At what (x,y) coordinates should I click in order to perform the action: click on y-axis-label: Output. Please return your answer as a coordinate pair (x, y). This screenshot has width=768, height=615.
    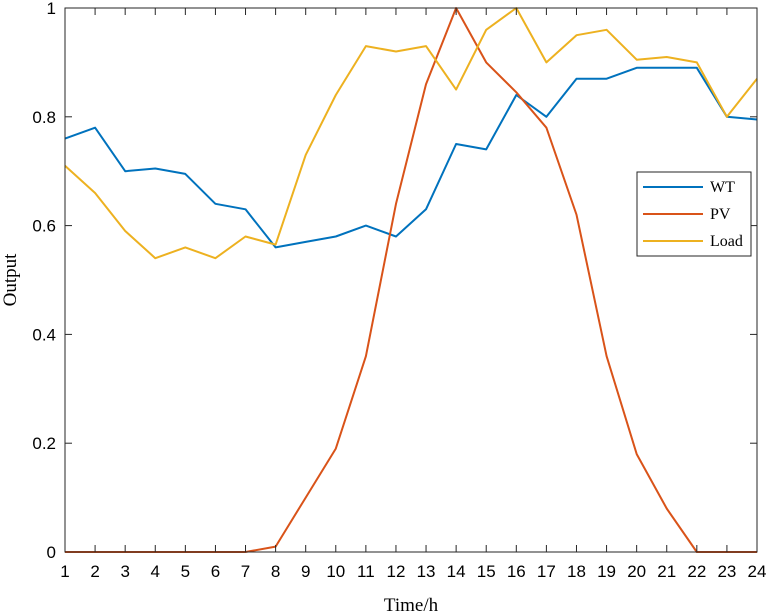
    Looking at the image, I should click on (10, 280).